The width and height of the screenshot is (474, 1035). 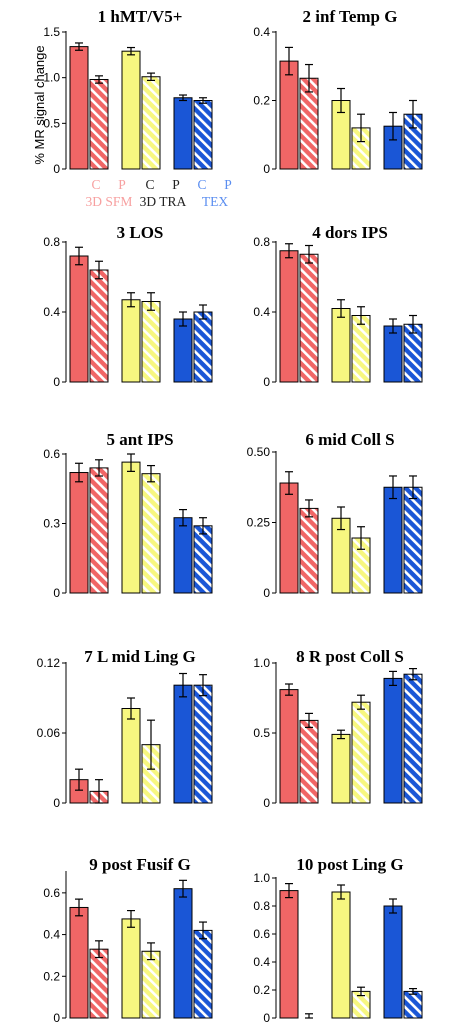 I want to click on y-tick-label: 0.12, so click(x=49, y=663).